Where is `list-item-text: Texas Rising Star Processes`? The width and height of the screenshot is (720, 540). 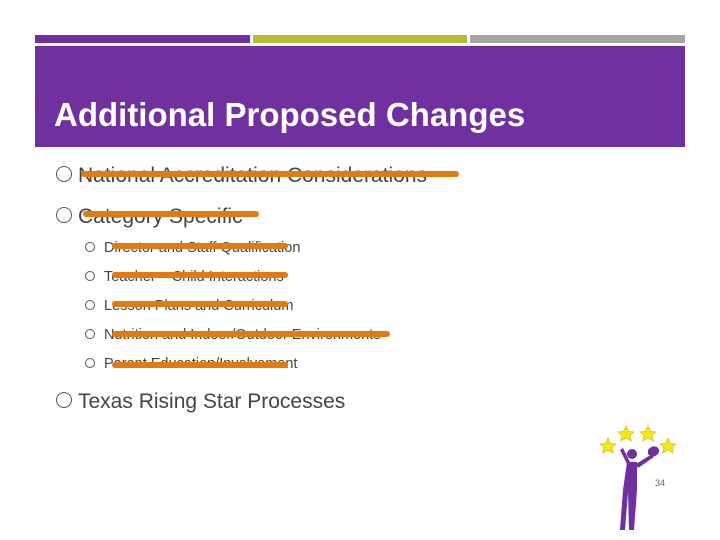
list-item-text: Texas Rising Star Processes is located at coordinates (212, 401).